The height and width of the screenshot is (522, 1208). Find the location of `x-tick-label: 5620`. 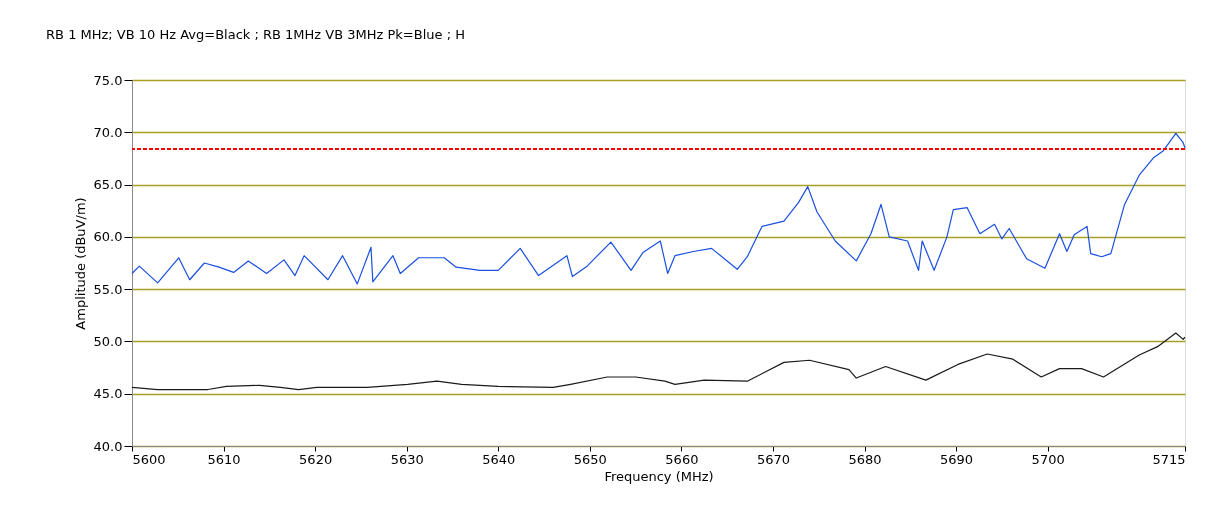

x-tick-label: 5620 is located at coordinates (316, 459).